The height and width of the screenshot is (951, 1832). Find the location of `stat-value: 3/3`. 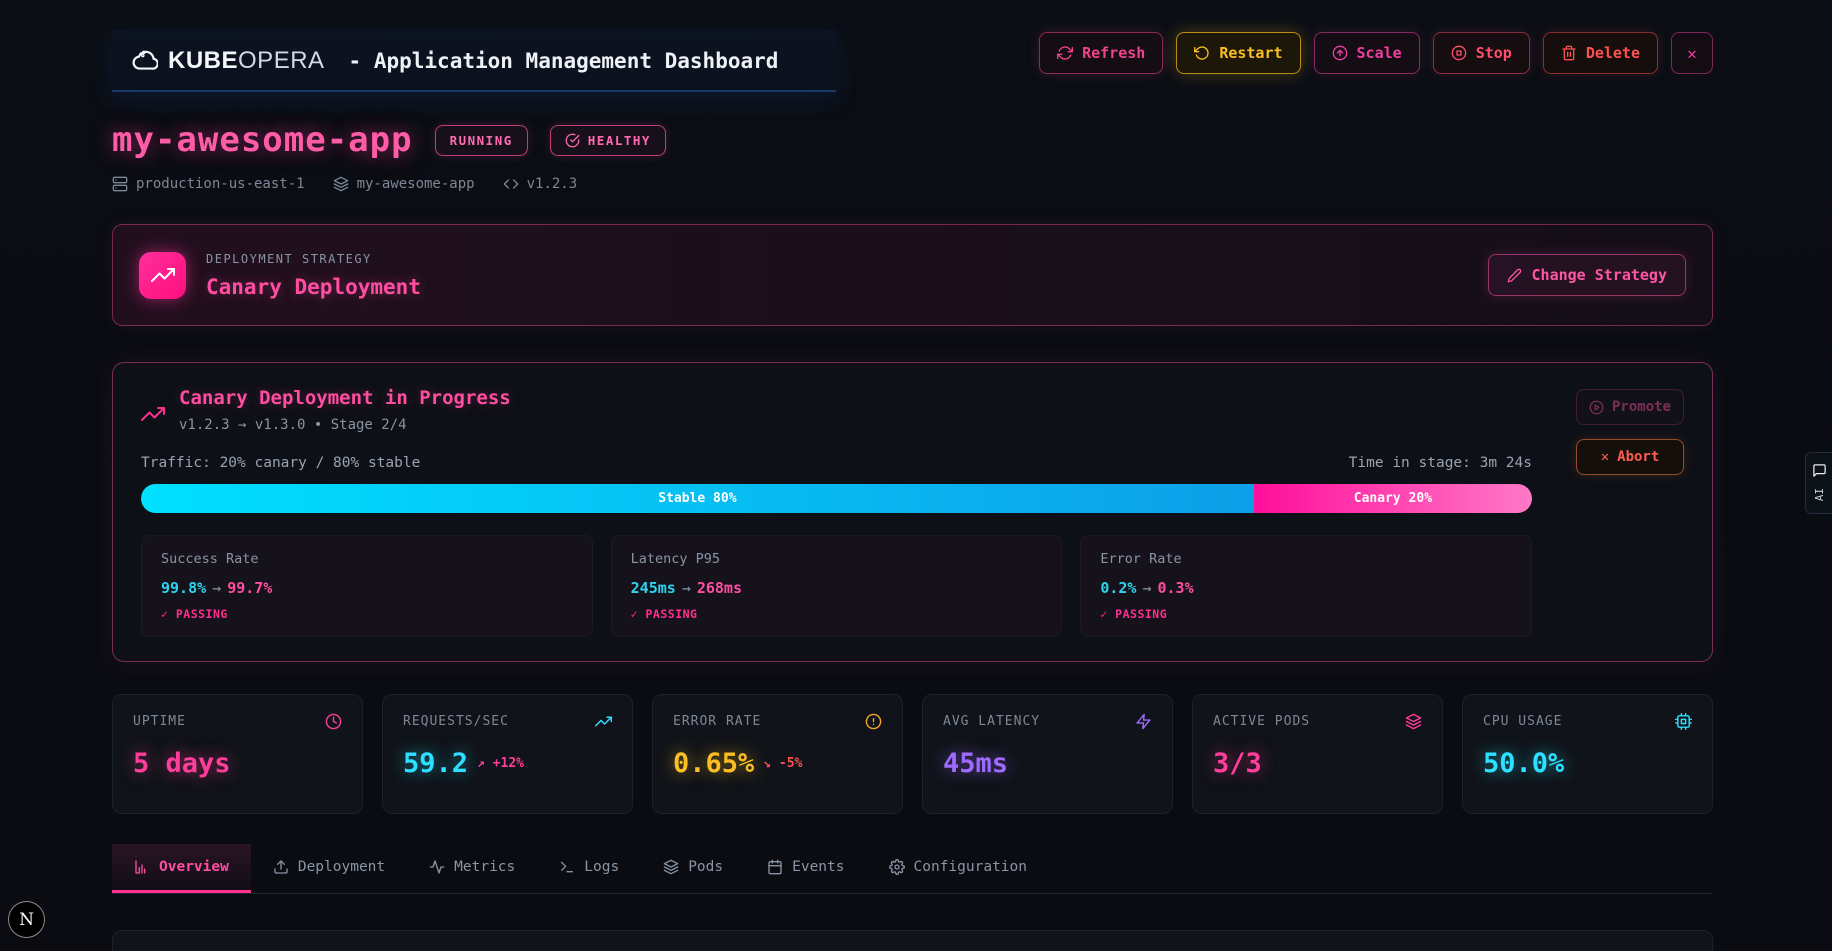

stat-value: 3/3 is located at coordinates (1317, 763).